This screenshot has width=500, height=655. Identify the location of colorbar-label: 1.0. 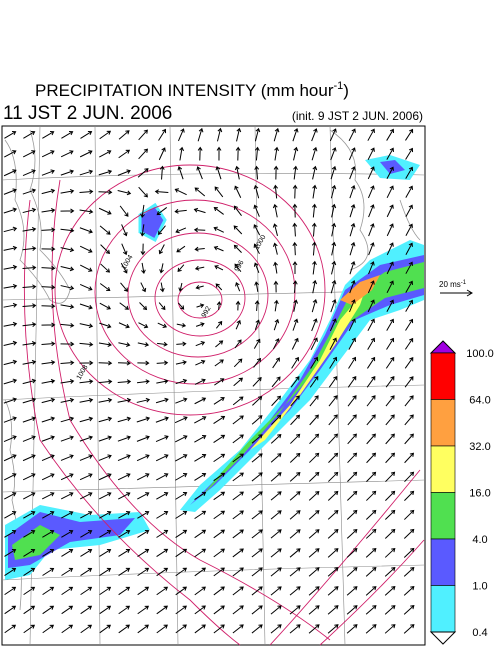
(479, 587).